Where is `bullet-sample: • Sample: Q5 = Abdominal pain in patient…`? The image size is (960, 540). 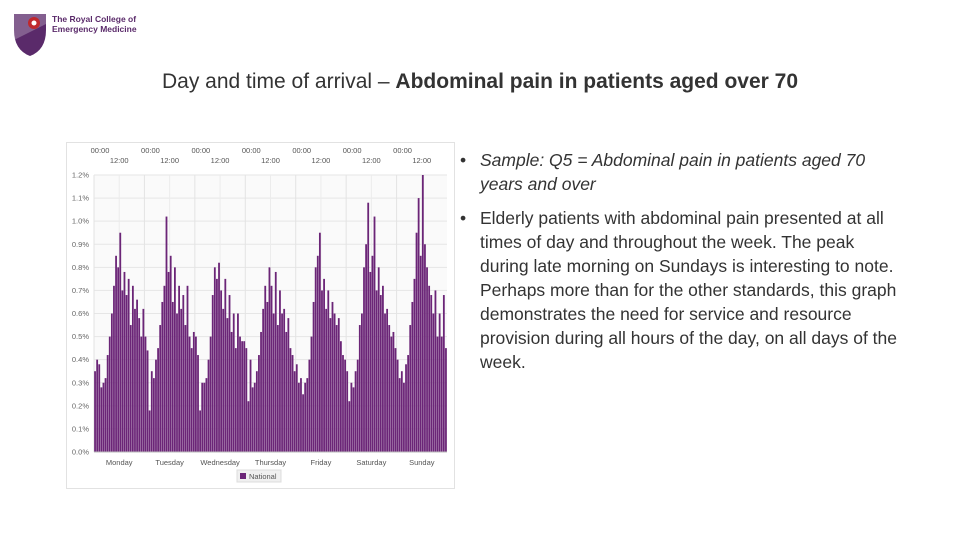
bullet-sample: • Sample: Q5 = Abdominal pain in patient… is located at coordinates (678, 172).